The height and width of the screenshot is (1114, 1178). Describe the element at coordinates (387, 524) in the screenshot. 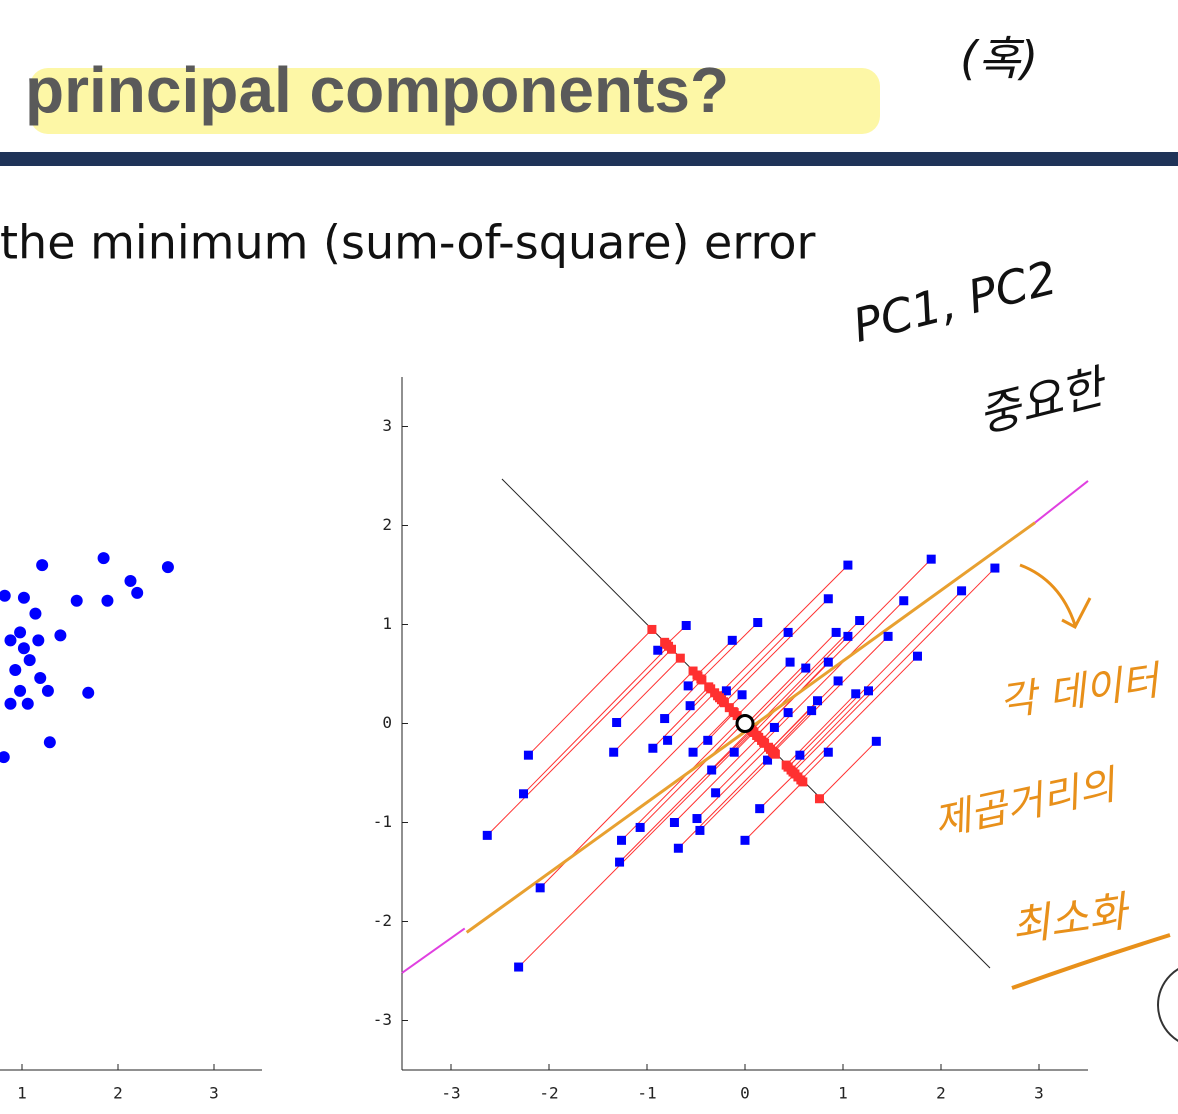

I see `y-tick-label: 2` at that location.